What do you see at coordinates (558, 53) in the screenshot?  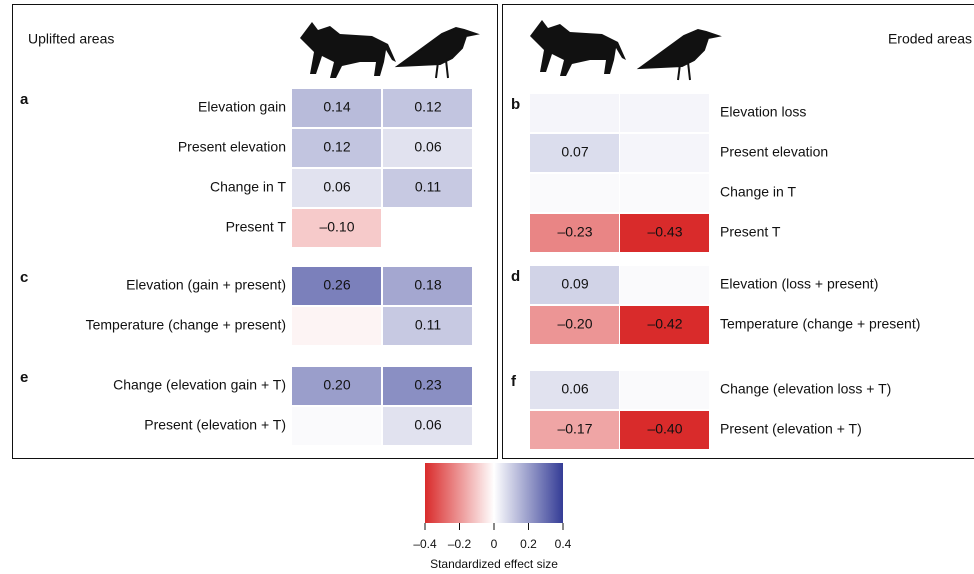 I see `bird-icon` at bounding box center [558, 53].